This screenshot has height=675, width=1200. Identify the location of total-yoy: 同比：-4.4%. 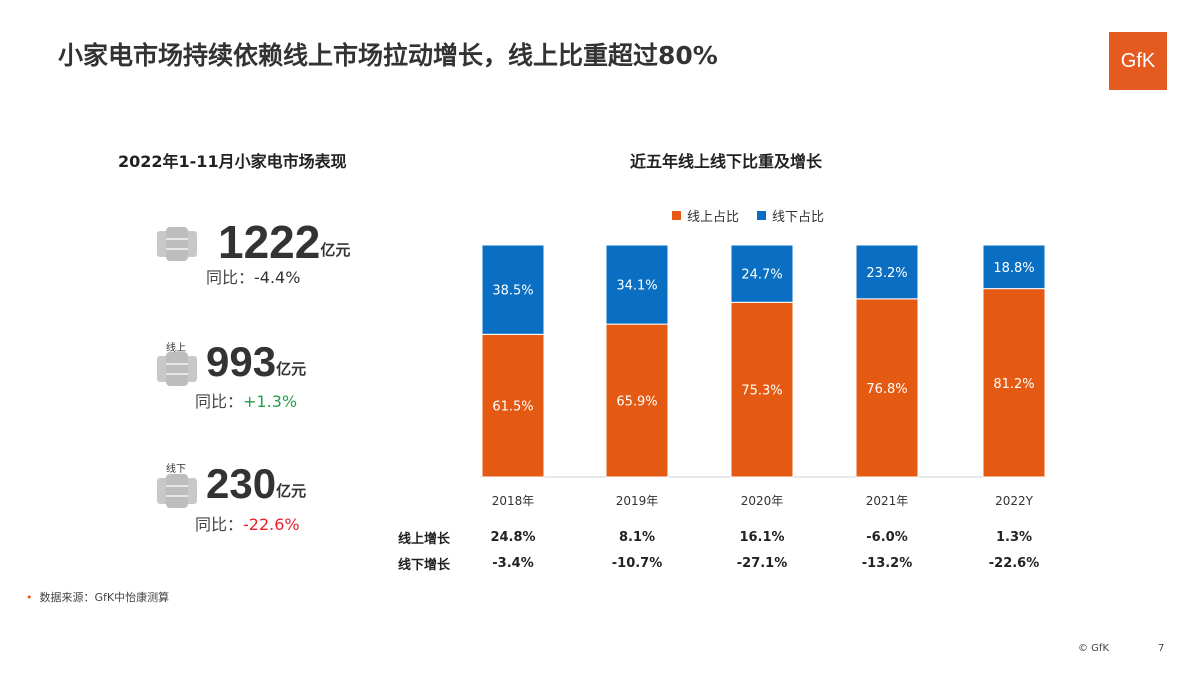
(253, 276).